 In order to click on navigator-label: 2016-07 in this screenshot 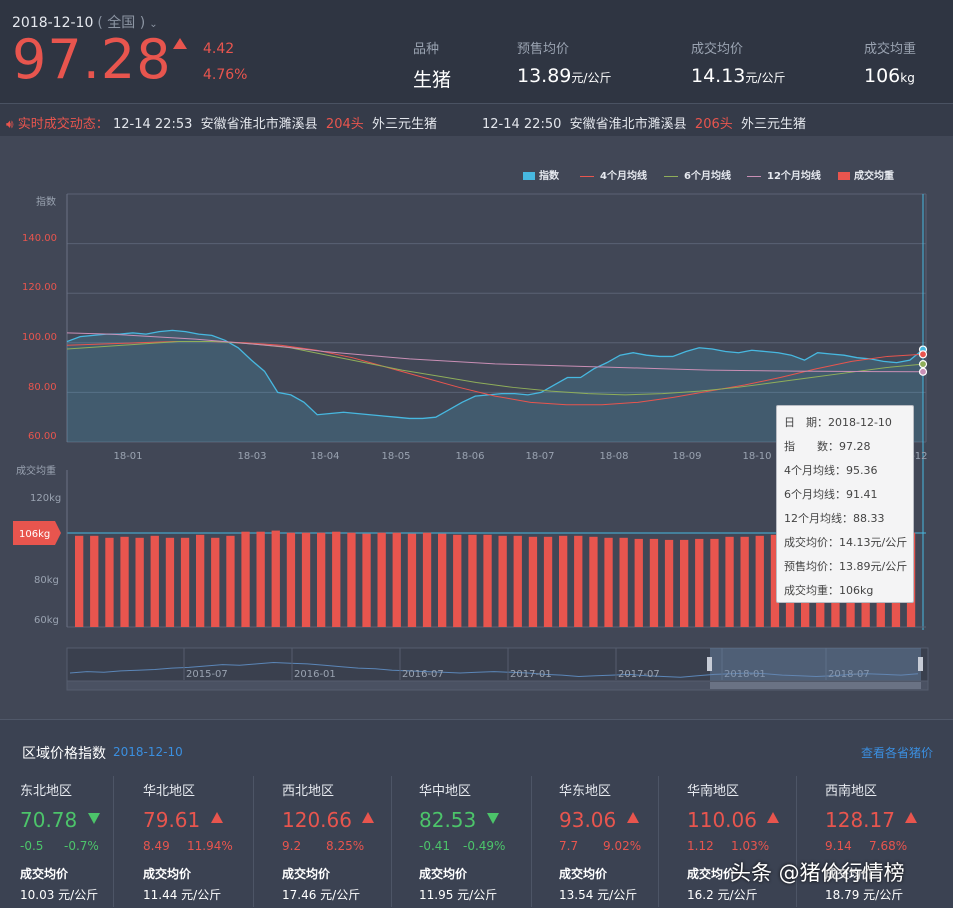, I will do `click(423, 674)`.